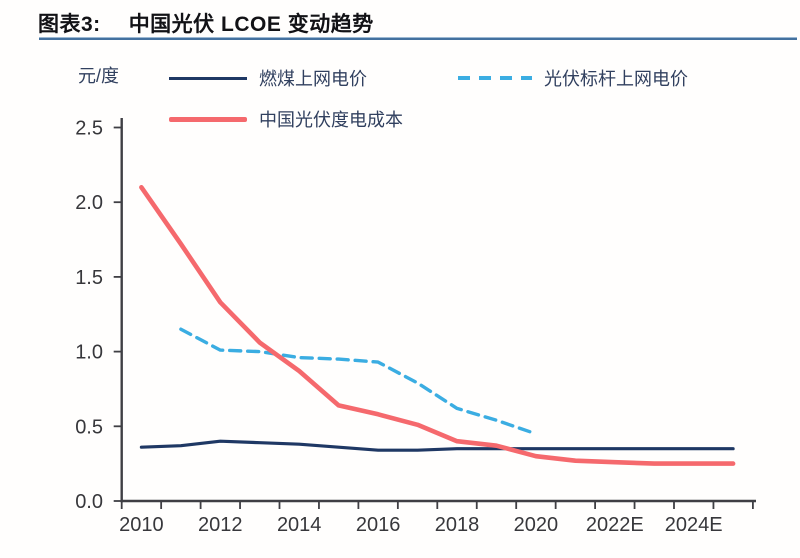  What do you see at coordinates (89, 203) in the screenshot?
I see `svg-text: 2.0` at bounding box center [89, 203].